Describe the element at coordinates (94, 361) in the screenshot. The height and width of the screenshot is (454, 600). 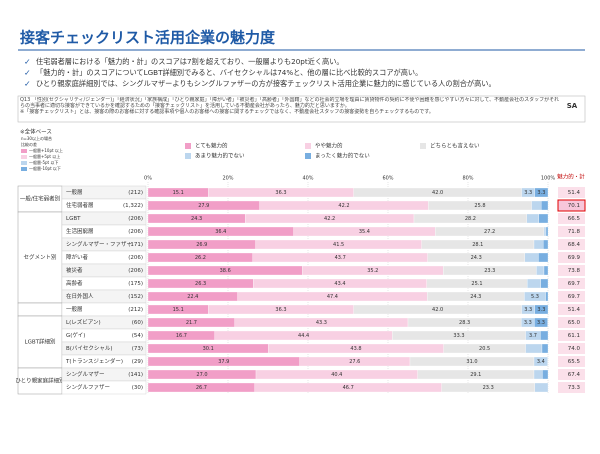
I see `row-label: T(トランスジェンダー)` at that location.